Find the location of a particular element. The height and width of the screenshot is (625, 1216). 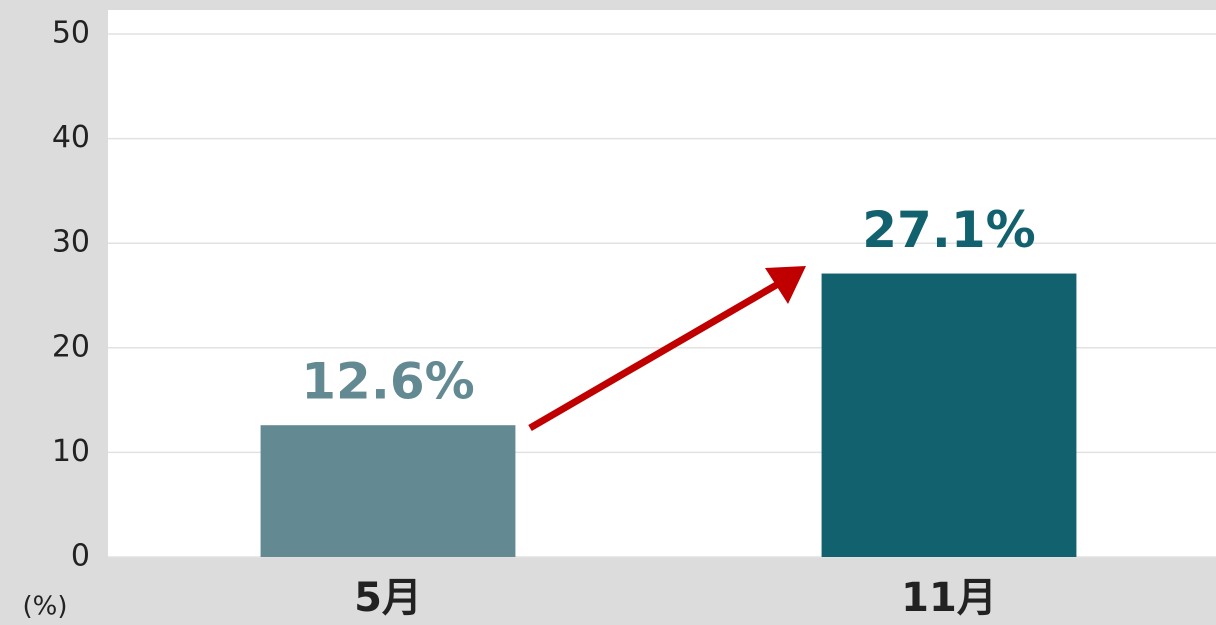

trend-arrow is located at coordinates (657, 354).